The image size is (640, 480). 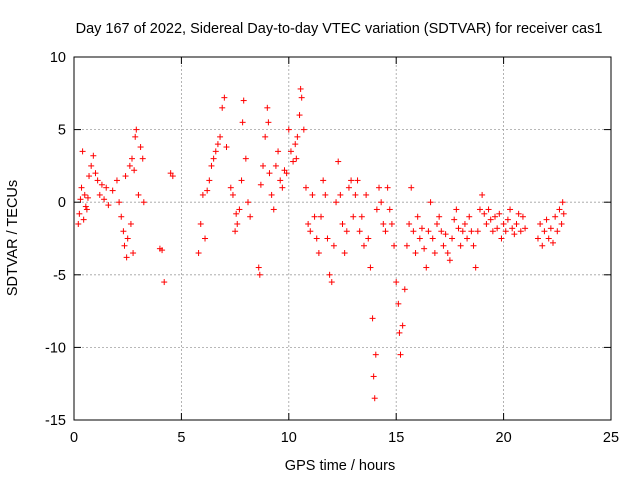 I want to click on y-axis-label: SDTVAR / TECUs, so click(x=13, y=238).